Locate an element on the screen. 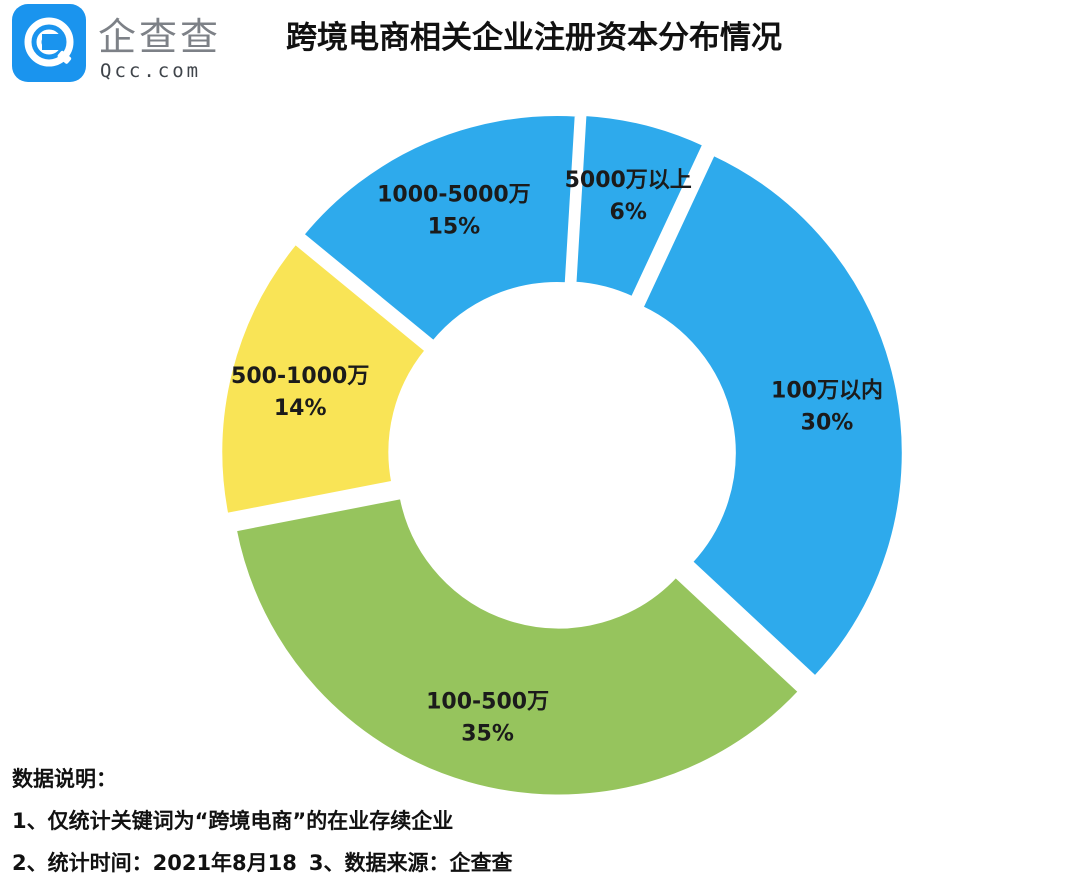 The height and width of the screenshot is (884, 1080). qcc-logo-icon is located at coordinates (49, 43).